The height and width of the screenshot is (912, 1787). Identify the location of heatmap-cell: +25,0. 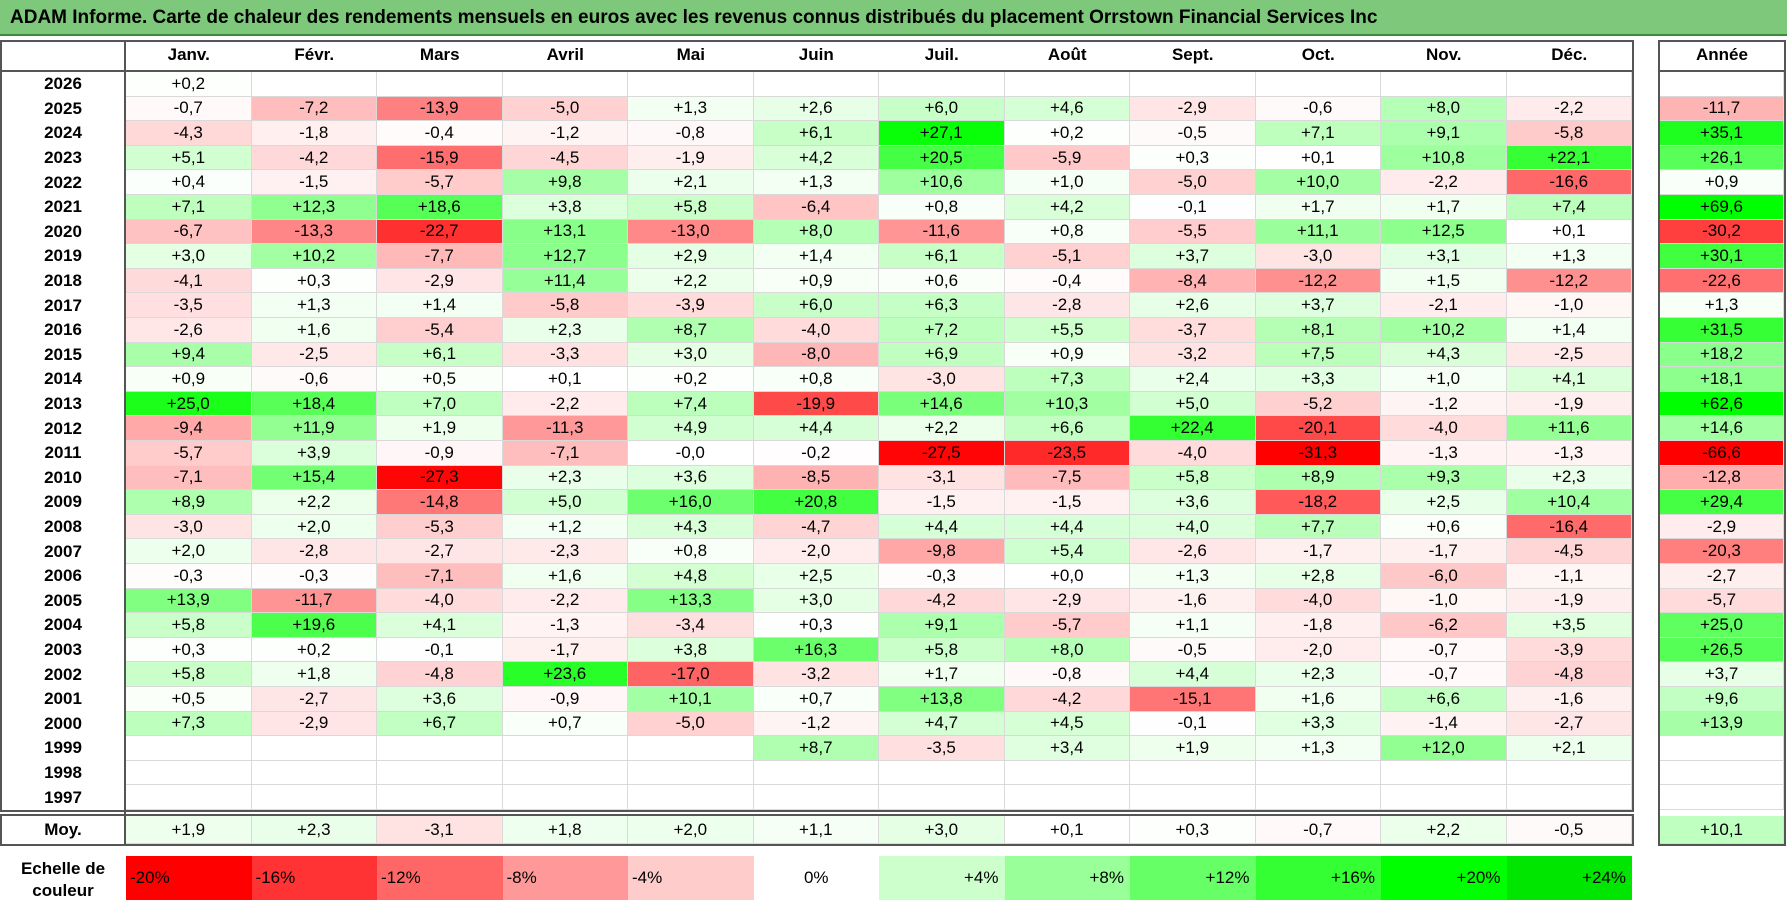
(189, 404).